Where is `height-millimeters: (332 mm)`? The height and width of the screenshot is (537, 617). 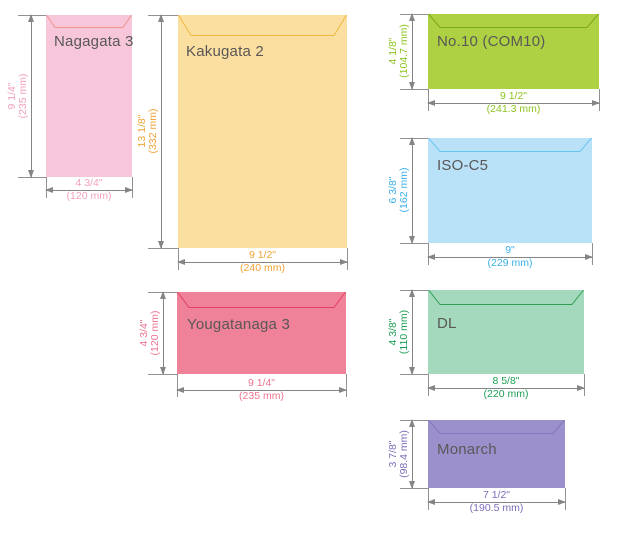 height-millimeters: (332 mm) is located at coordinates (153, 131).